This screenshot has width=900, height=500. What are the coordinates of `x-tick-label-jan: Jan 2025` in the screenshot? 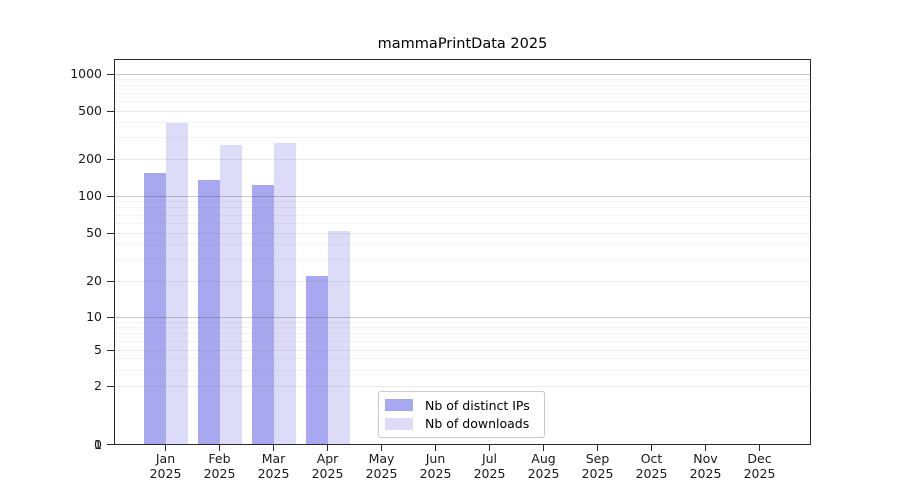 It's located at (166, 466).